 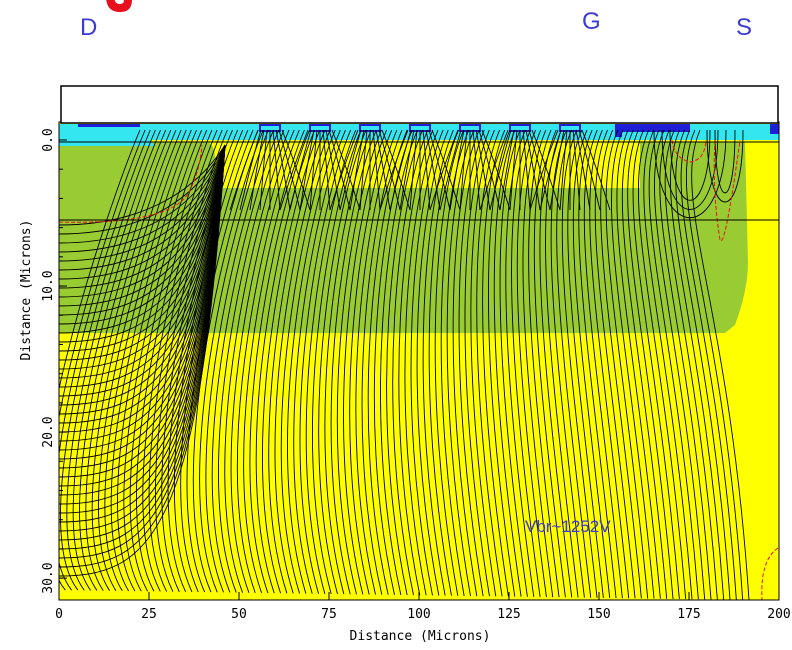 What do you see at coordinates (48, 577) in the screenshot?
I see `y-tick-label: 30.0` at bounding box center [48, 577].